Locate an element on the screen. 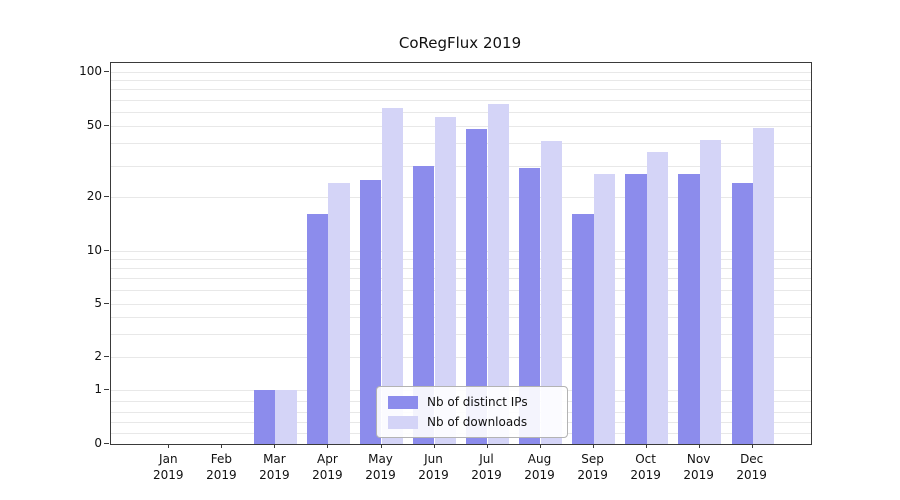 This screenshot has height=500, width=900. y-tick-label: 10 is located at coordinates (94, 250).